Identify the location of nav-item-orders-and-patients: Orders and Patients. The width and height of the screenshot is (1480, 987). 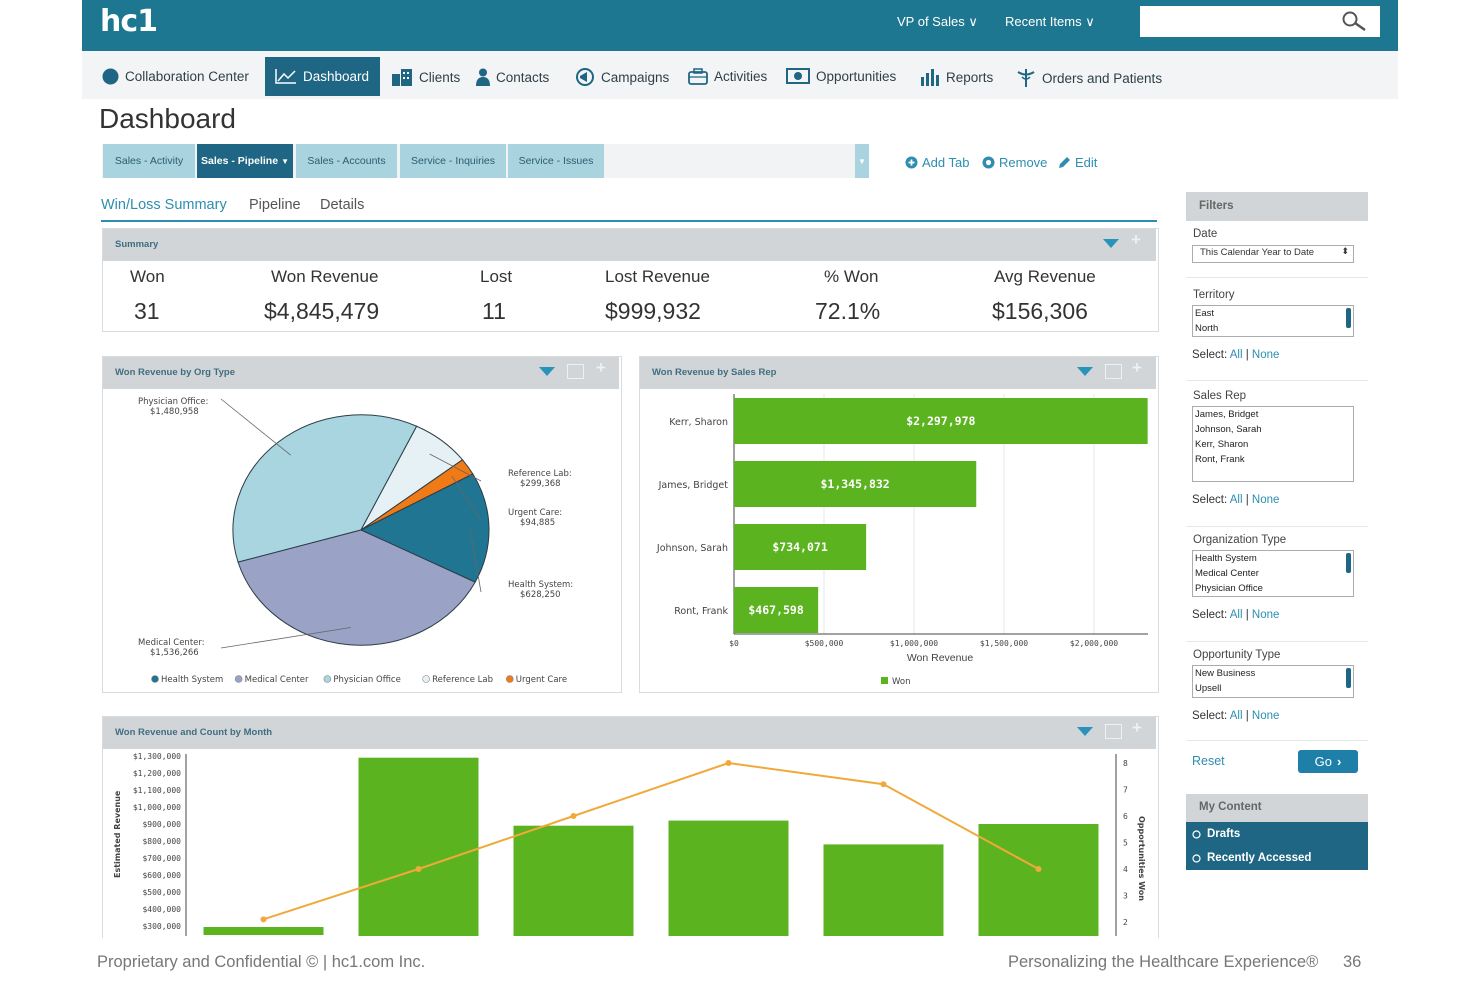
(1089, 78).